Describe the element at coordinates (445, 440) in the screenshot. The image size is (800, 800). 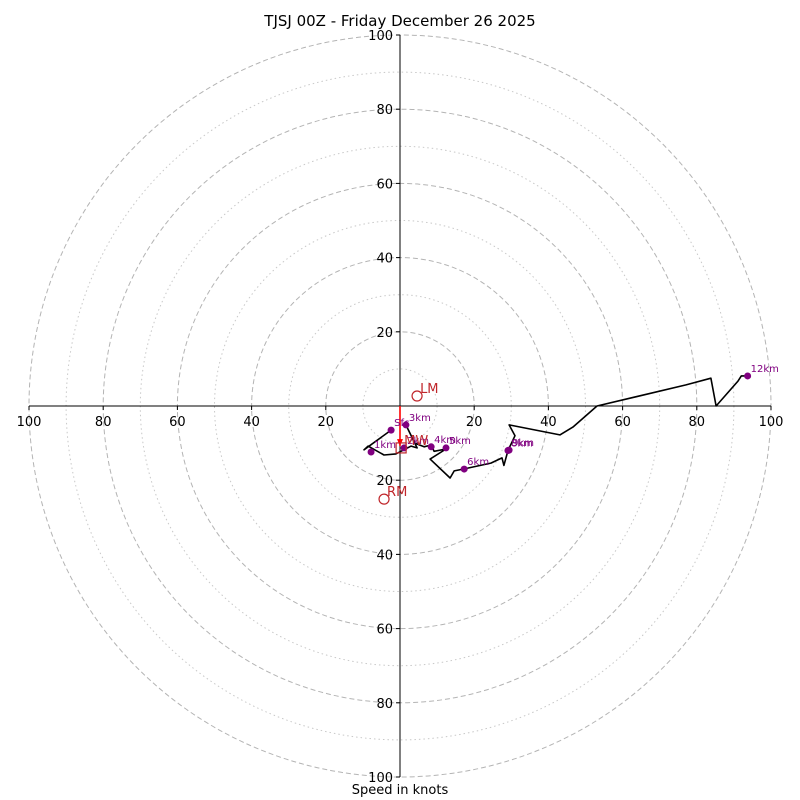
I see `height-label-4km: 4km` at that location.